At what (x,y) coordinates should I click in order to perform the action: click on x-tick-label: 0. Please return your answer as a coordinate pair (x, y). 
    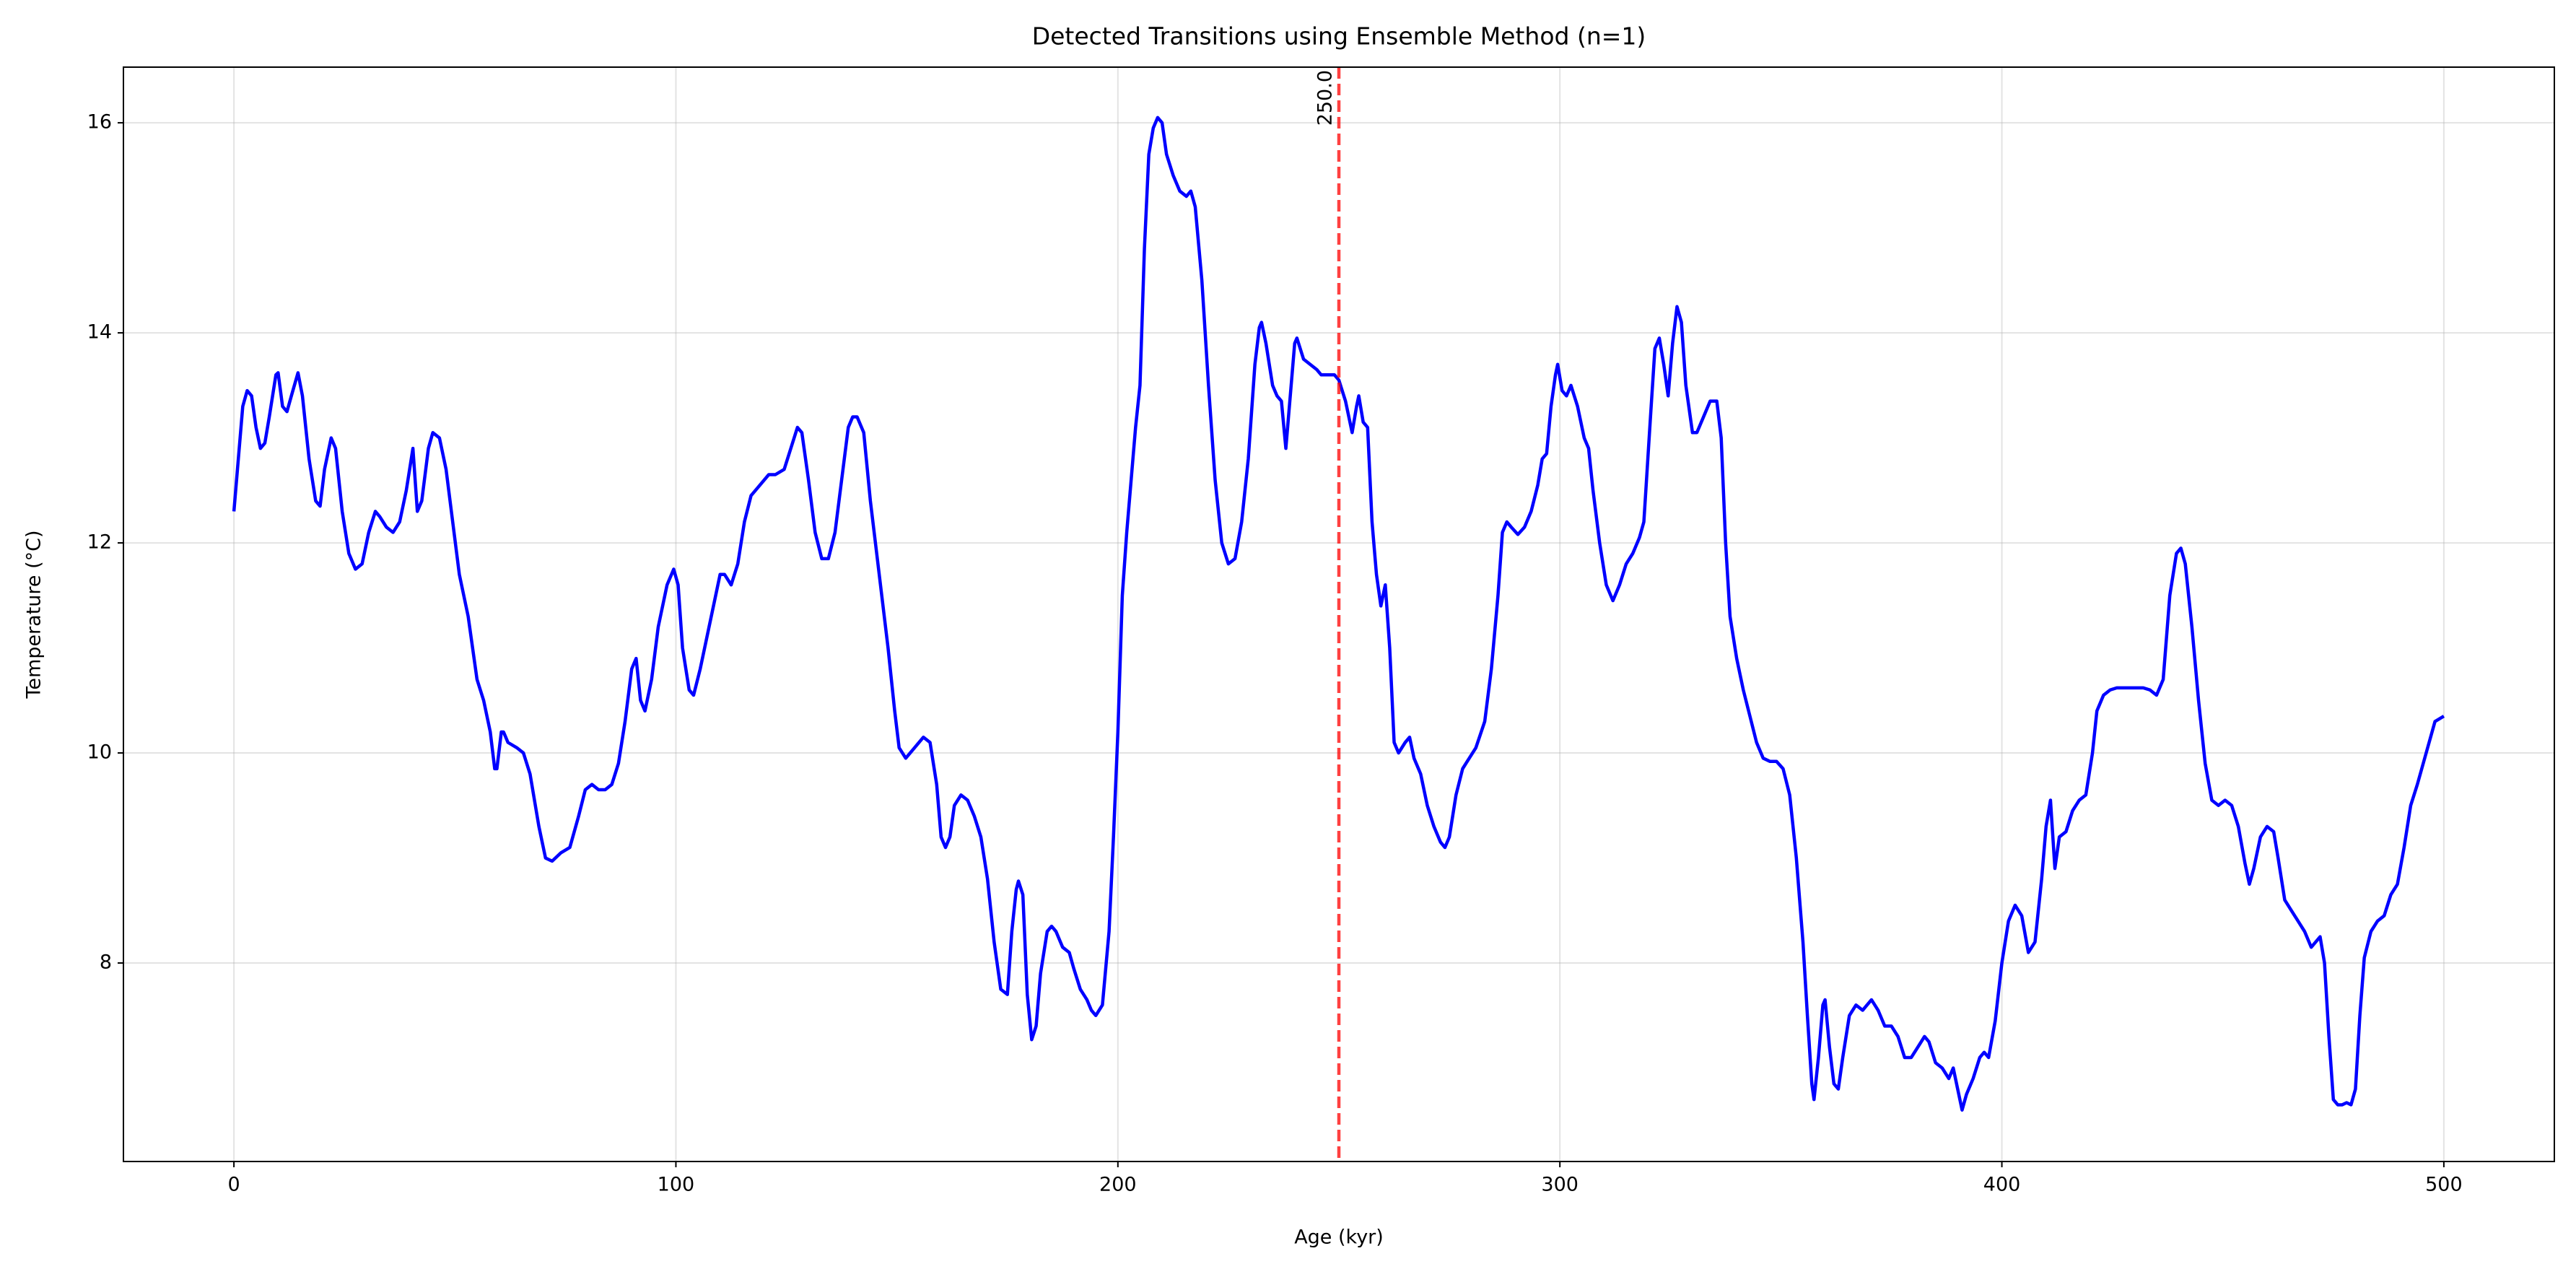
    Looking at the image, I should click on (233, 1185).